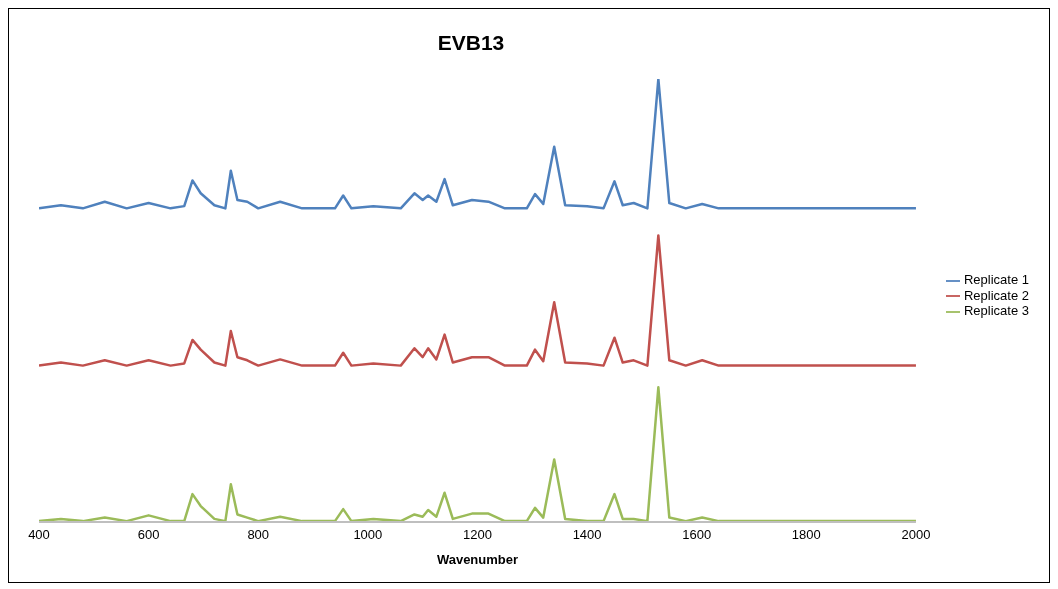  What do you see at coordinates (258, 535) in the screenshot?
I see `x-tick-label: 800` at bounding box center [258, 535].